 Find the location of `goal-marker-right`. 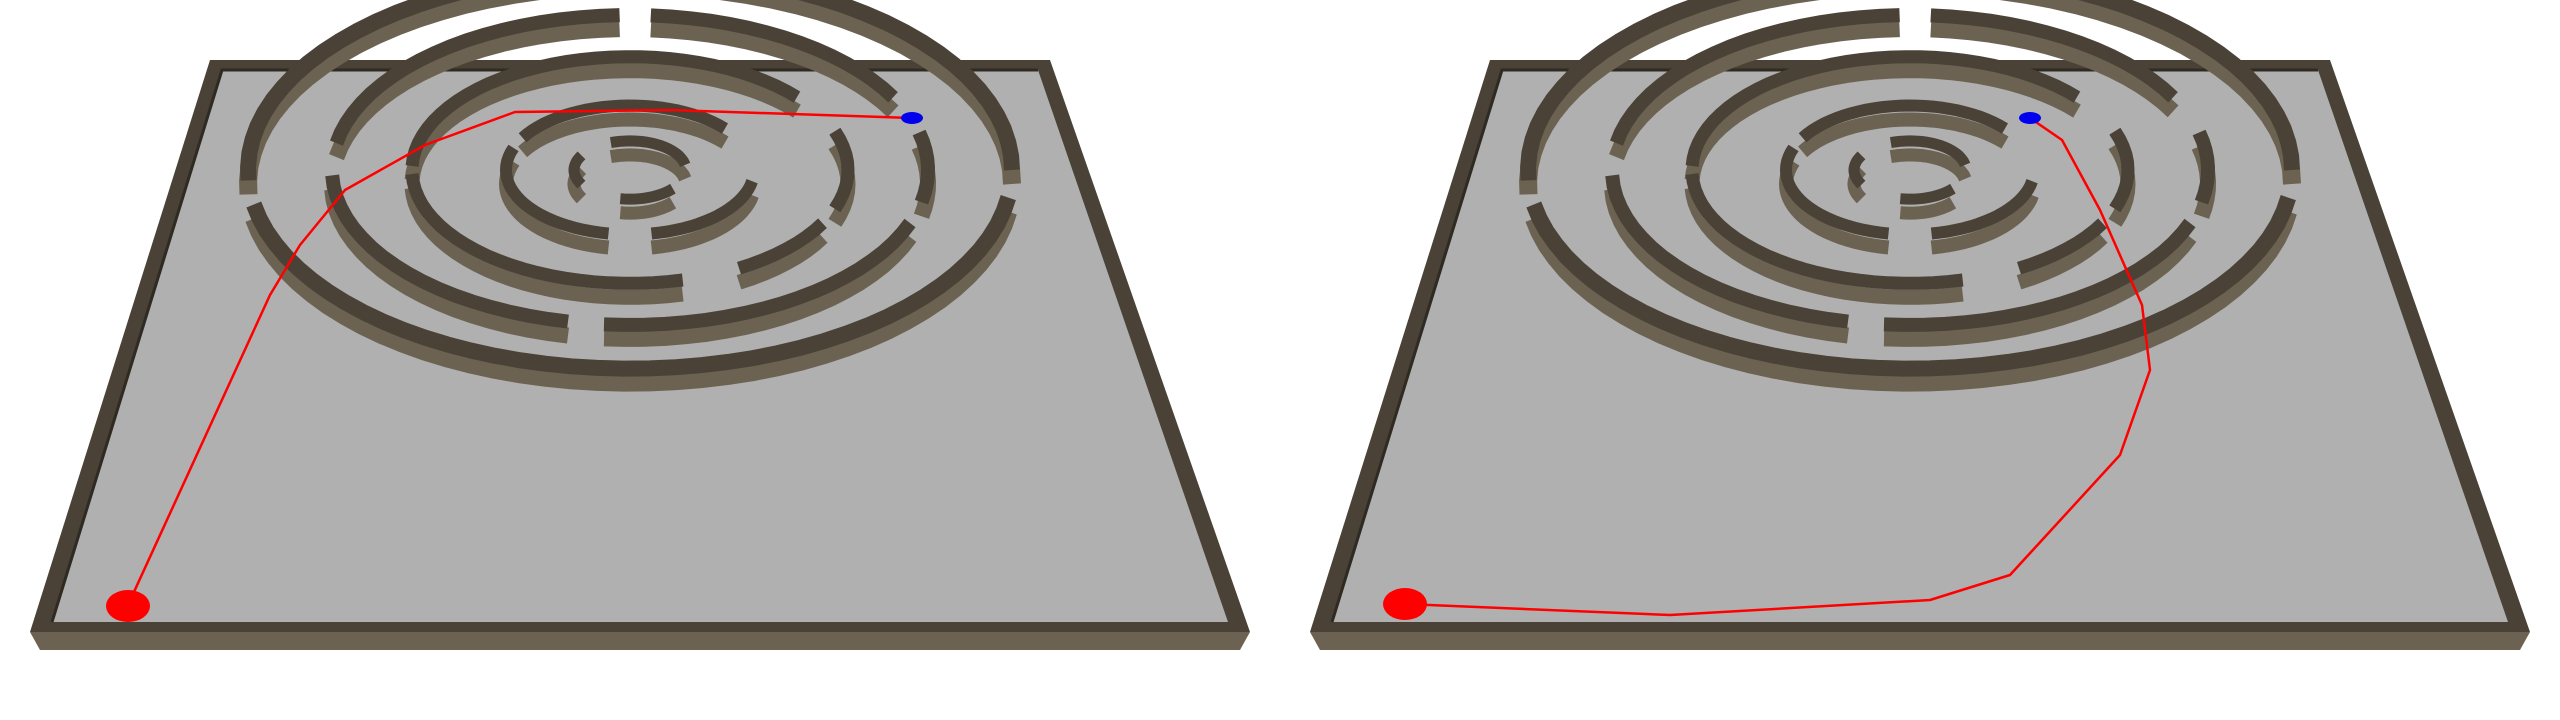

goal-marker-right is located at coordinates (2030, 118).